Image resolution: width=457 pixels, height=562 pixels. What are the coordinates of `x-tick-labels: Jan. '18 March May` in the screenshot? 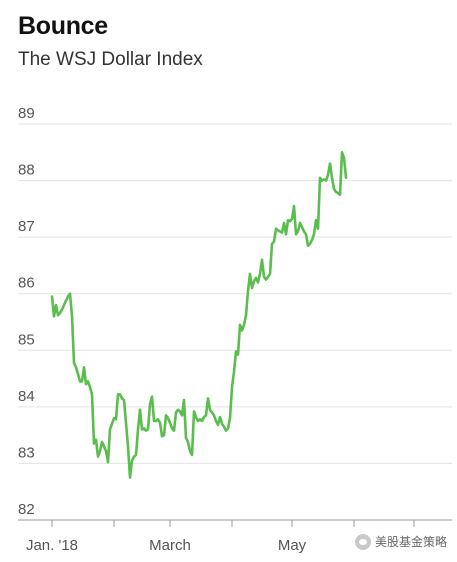 It's located at (166, 545).